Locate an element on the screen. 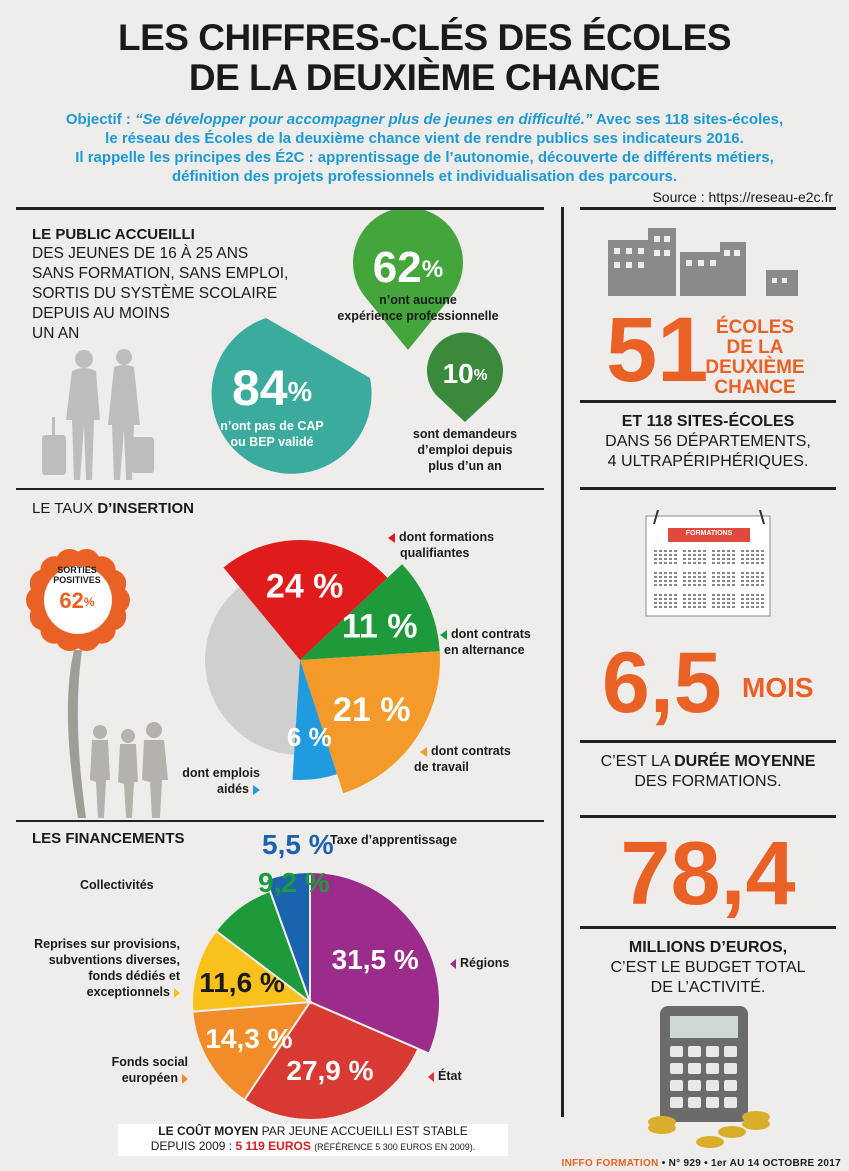  stat-label-line: sont demandeurs is located at coordinates (465, 434).